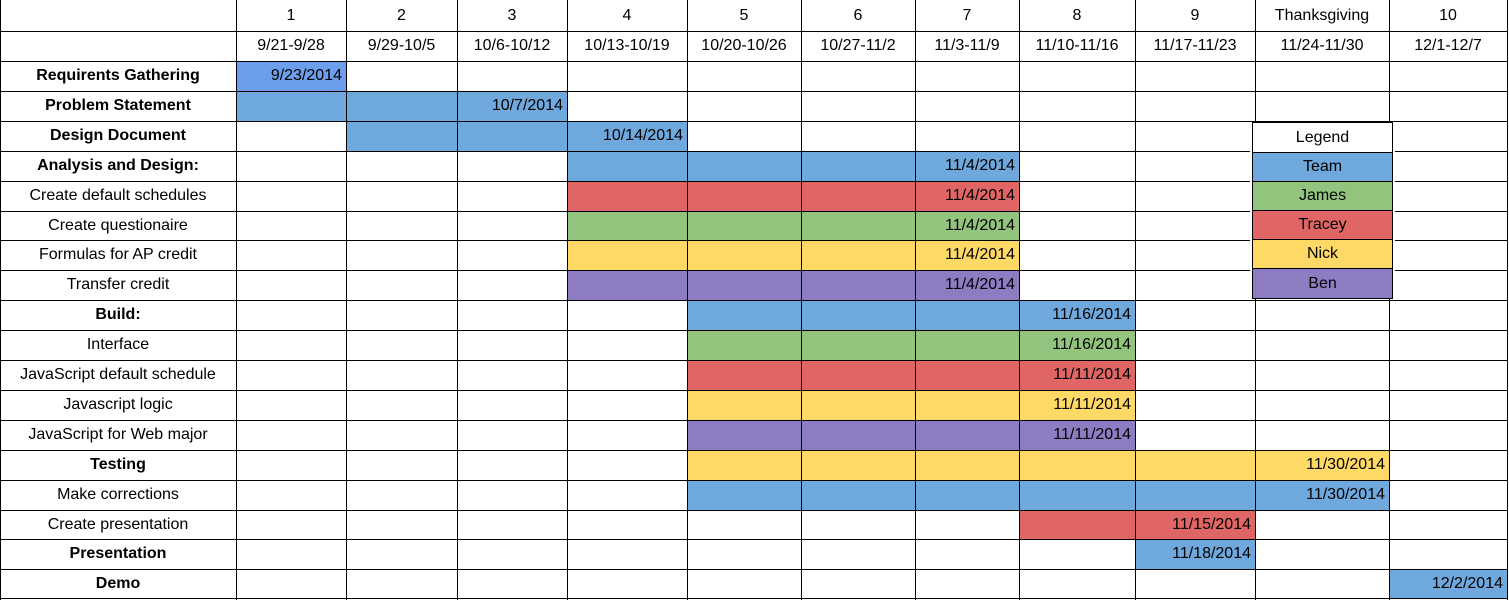 The image size is (1509, 601). I want to click on task-name: Create presentation, so click(118, 524).